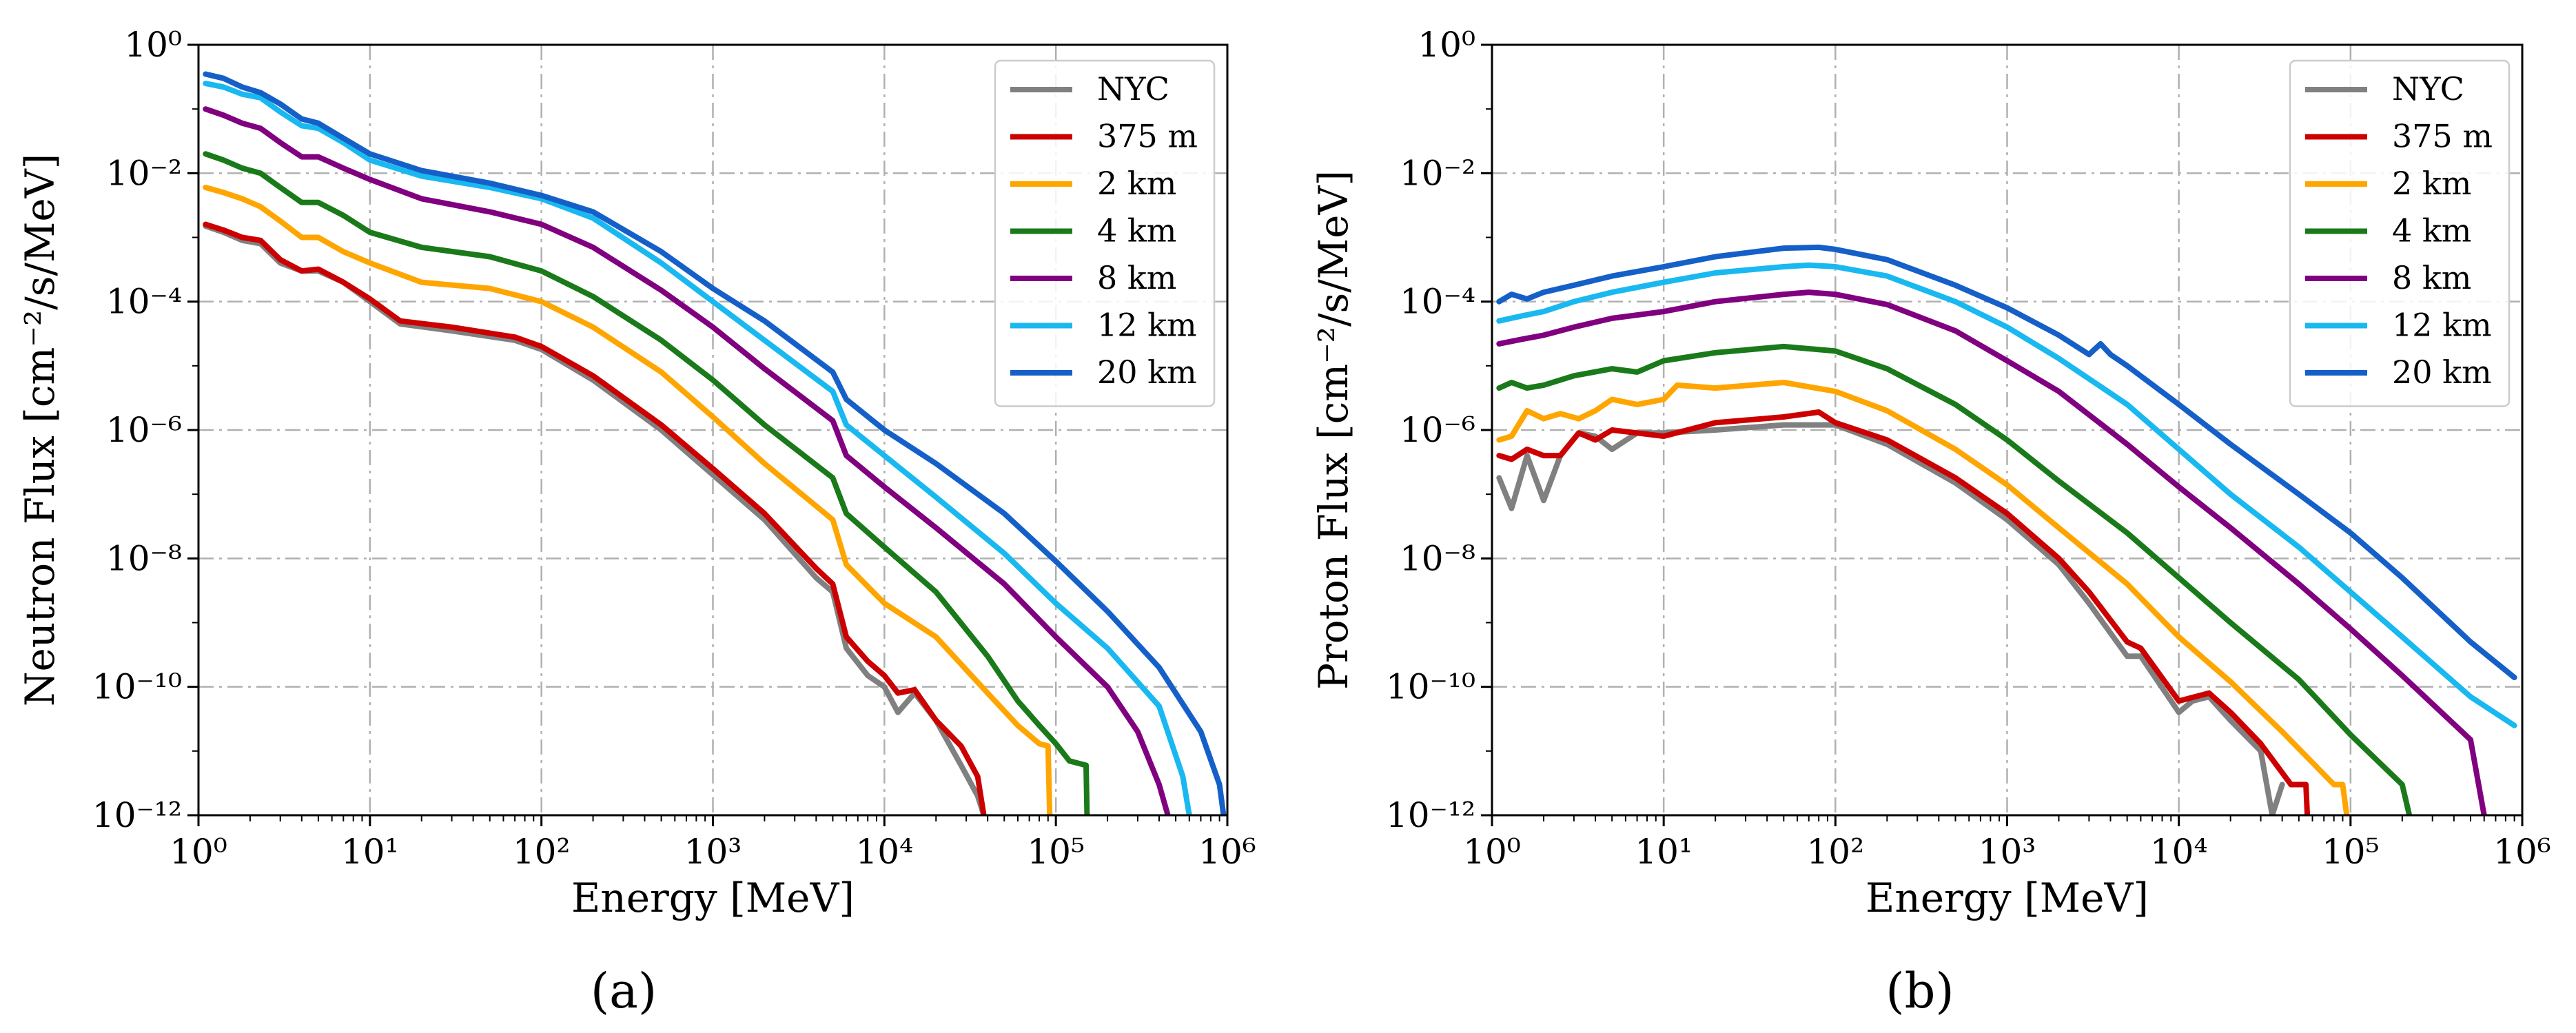 The height and width of the screenshot is (1033, 2576). What do you see at coordinates (40, 430) in the screenshot?
I see `y-axis-label: Neutron Flux [cm⁻²/s/MeV]` at bounding box center [40, 430].